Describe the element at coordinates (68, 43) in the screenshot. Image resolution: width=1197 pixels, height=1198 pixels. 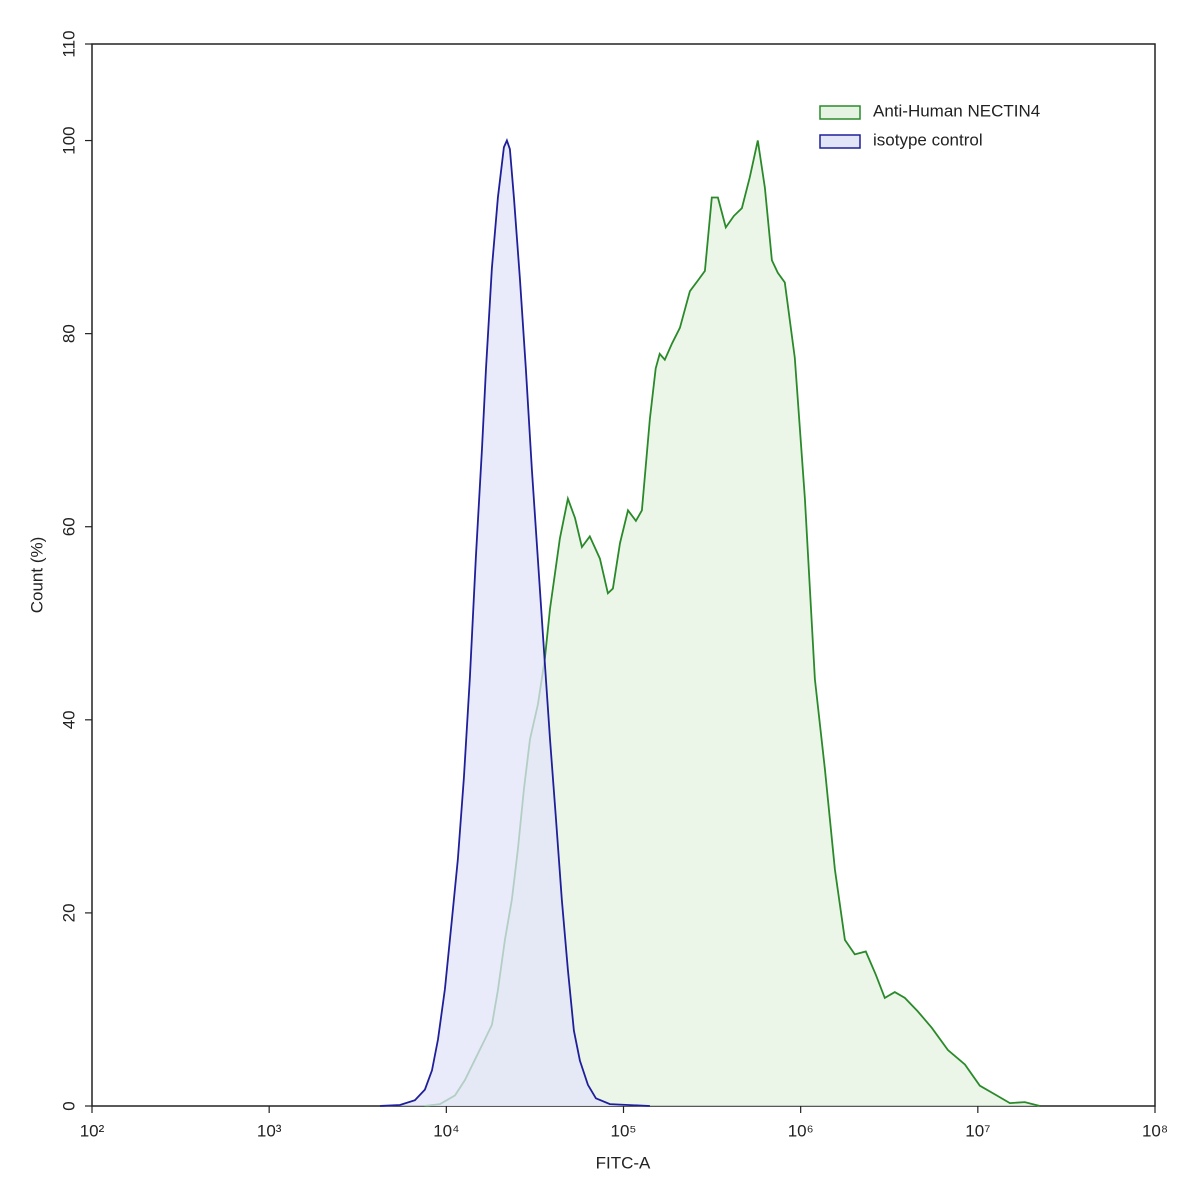
I see `y-tick-label: 110` at that location.